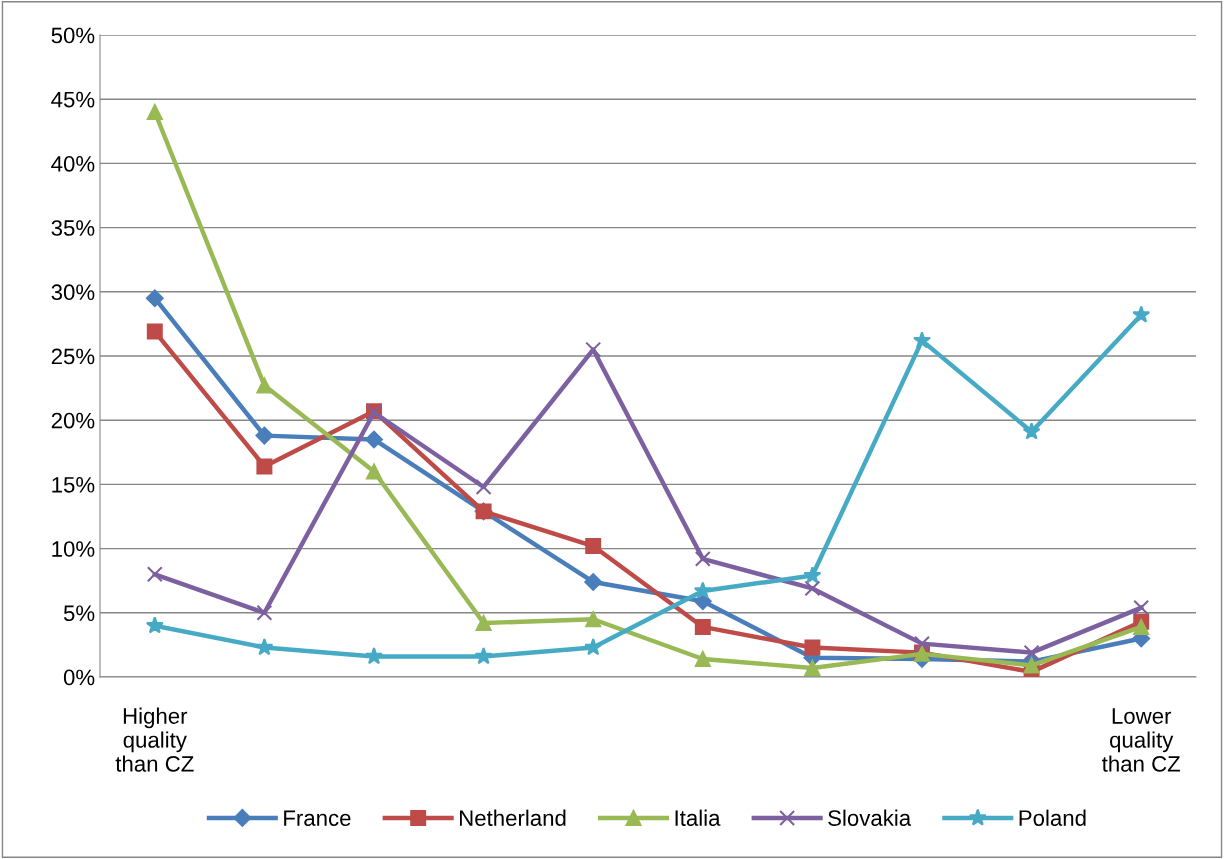  I want to click on x-tick-label: Lower quality than CZ, so click(1141, 740).